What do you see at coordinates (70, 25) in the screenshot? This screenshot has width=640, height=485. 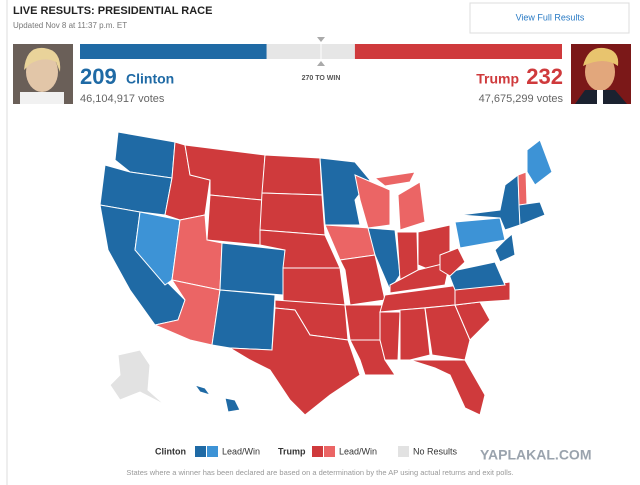 I see `updated: Updated Nov 8 at 11:37 p.m. ET` at bounding box center [70, 25].